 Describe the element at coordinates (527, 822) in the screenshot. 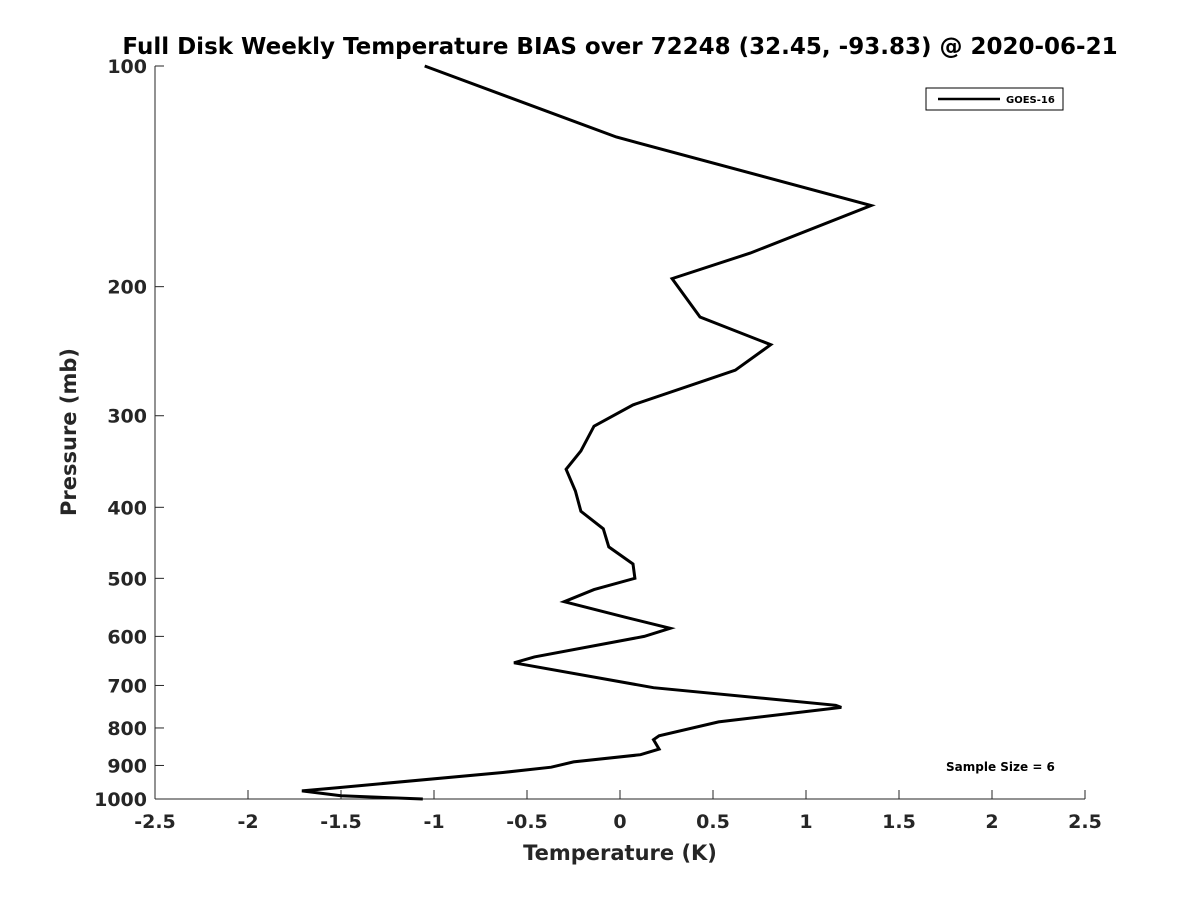

I see `x-tick-label: -0.5` at that location.